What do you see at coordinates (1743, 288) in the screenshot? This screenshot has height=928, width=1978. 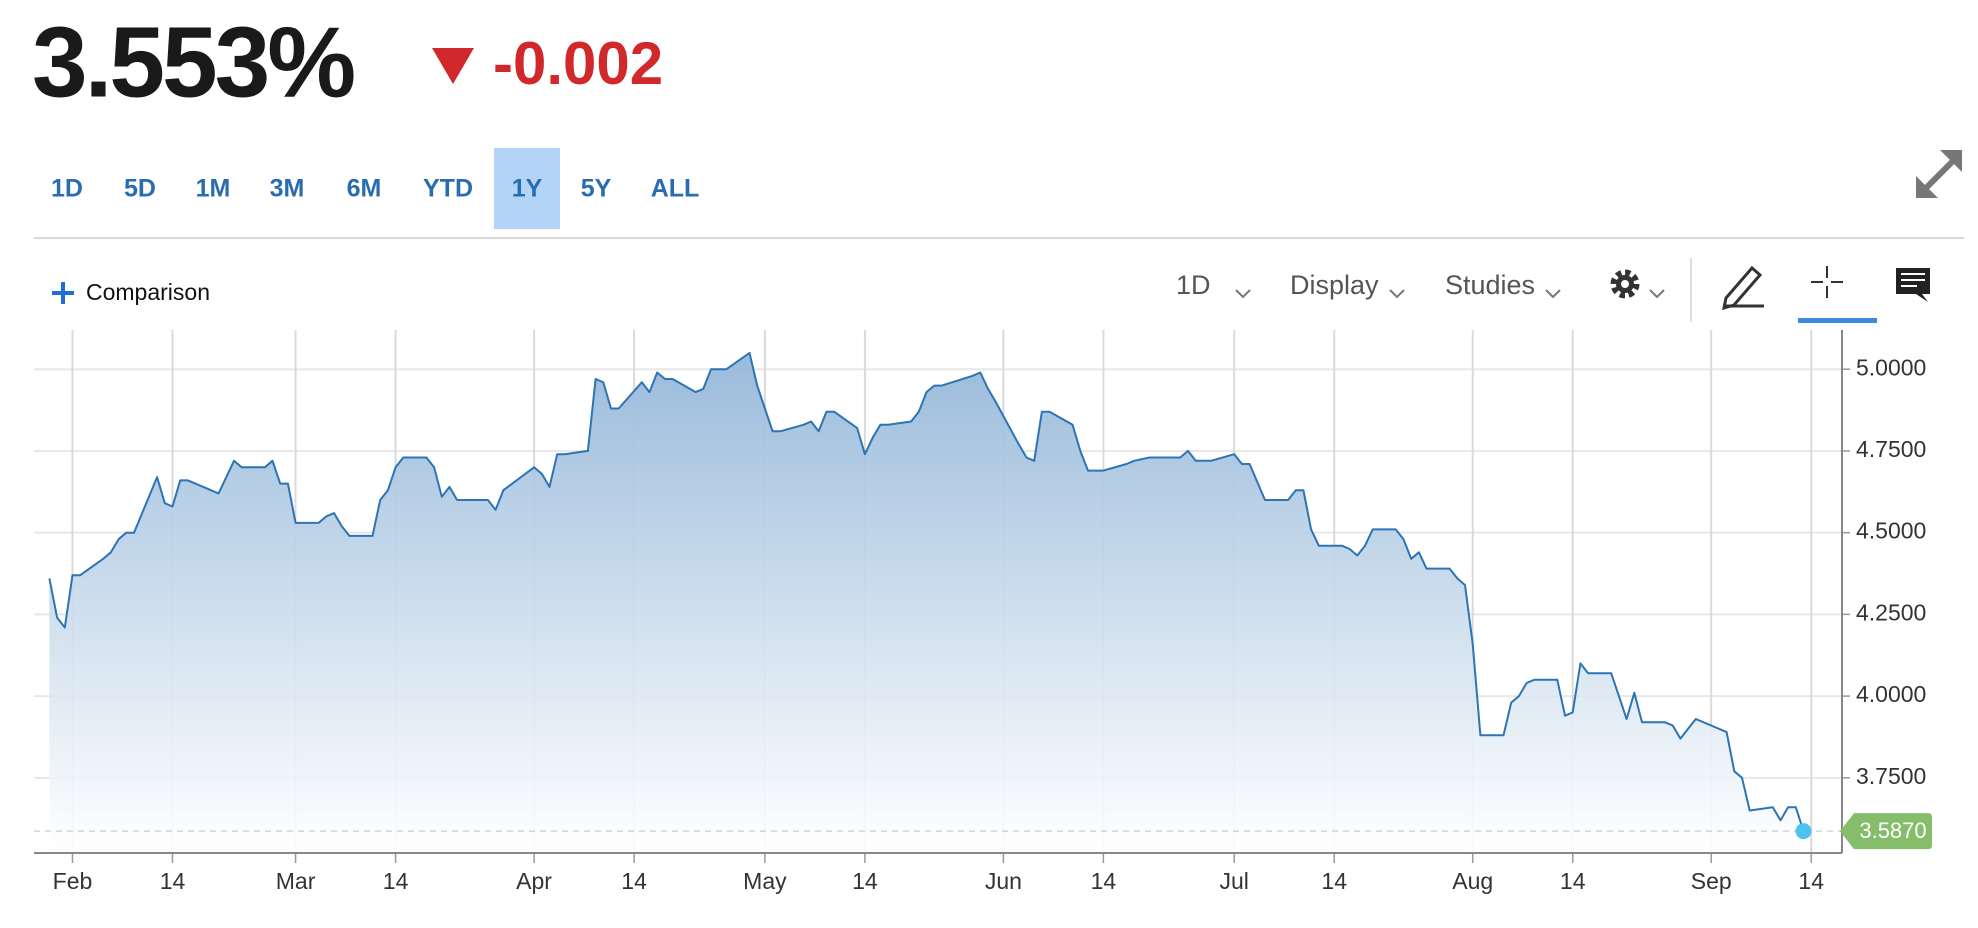 I see `draw-button` at bounding box center [1743, 288].